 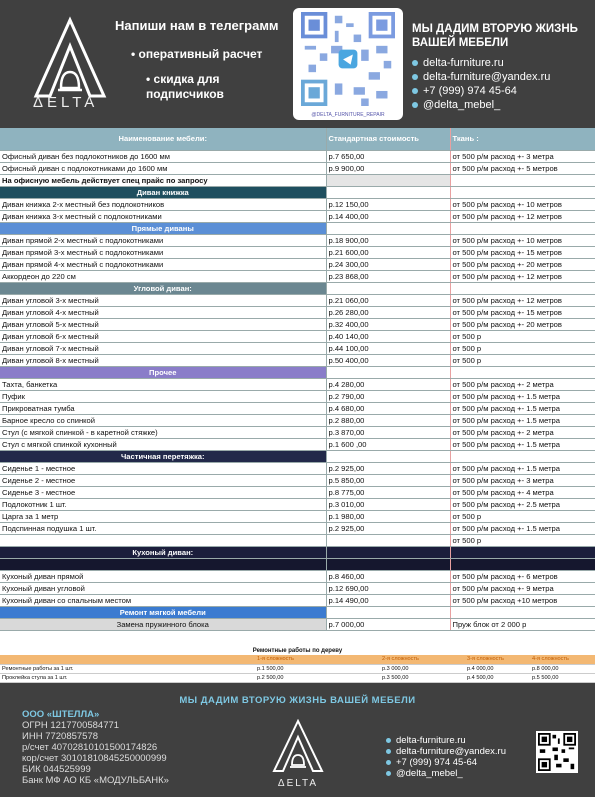 I want to click on footer-slogan: МЫ ДАДИМ ВТОРУЮ ЖИЗНЬ ВАШЕЙ МЕБЕЛИ, so click(x=297, y=700).